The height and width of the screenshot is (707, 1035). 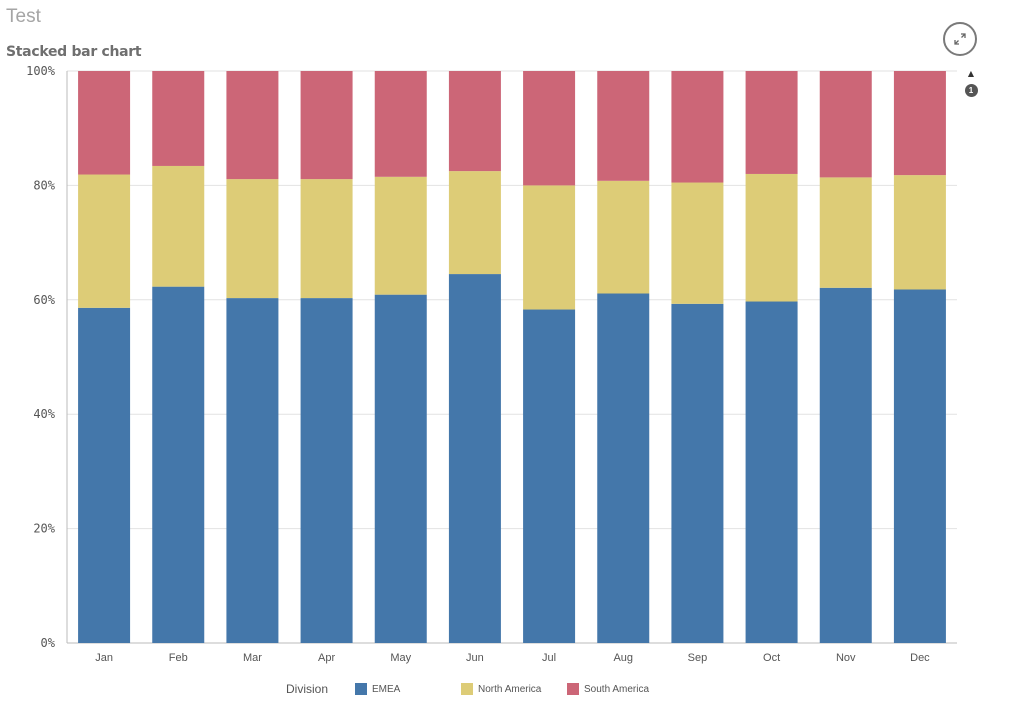 I want to click on triangle-up-icon: ▲, so click(x=971, y=73).